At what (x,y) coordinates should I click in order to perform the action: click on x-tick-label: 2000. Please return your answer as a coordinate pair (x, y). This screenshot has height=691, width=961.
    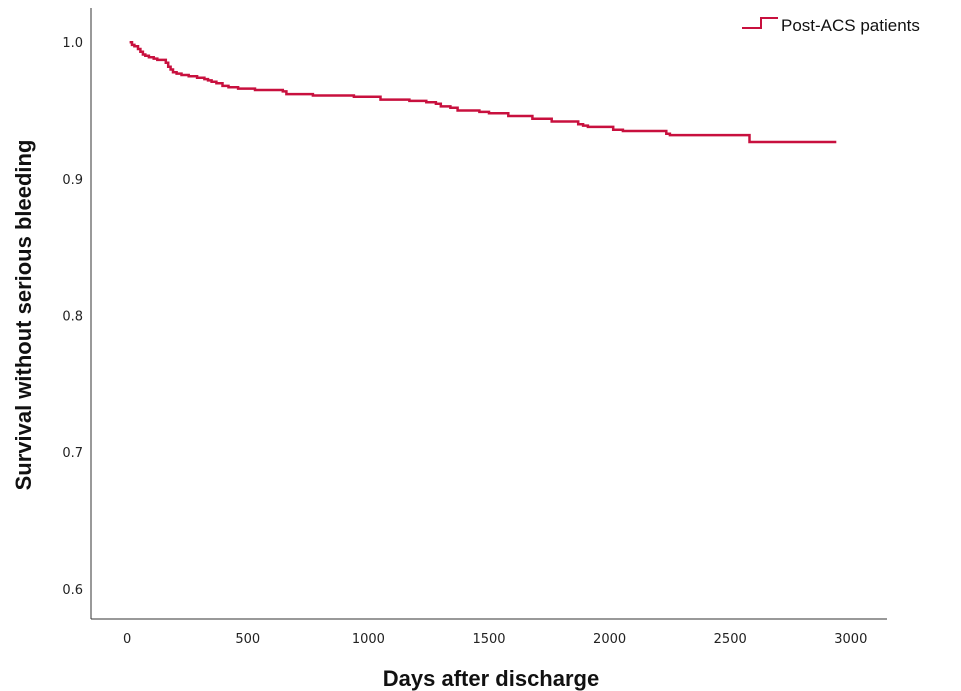
    Looking at the image, I should click on (609, 639).